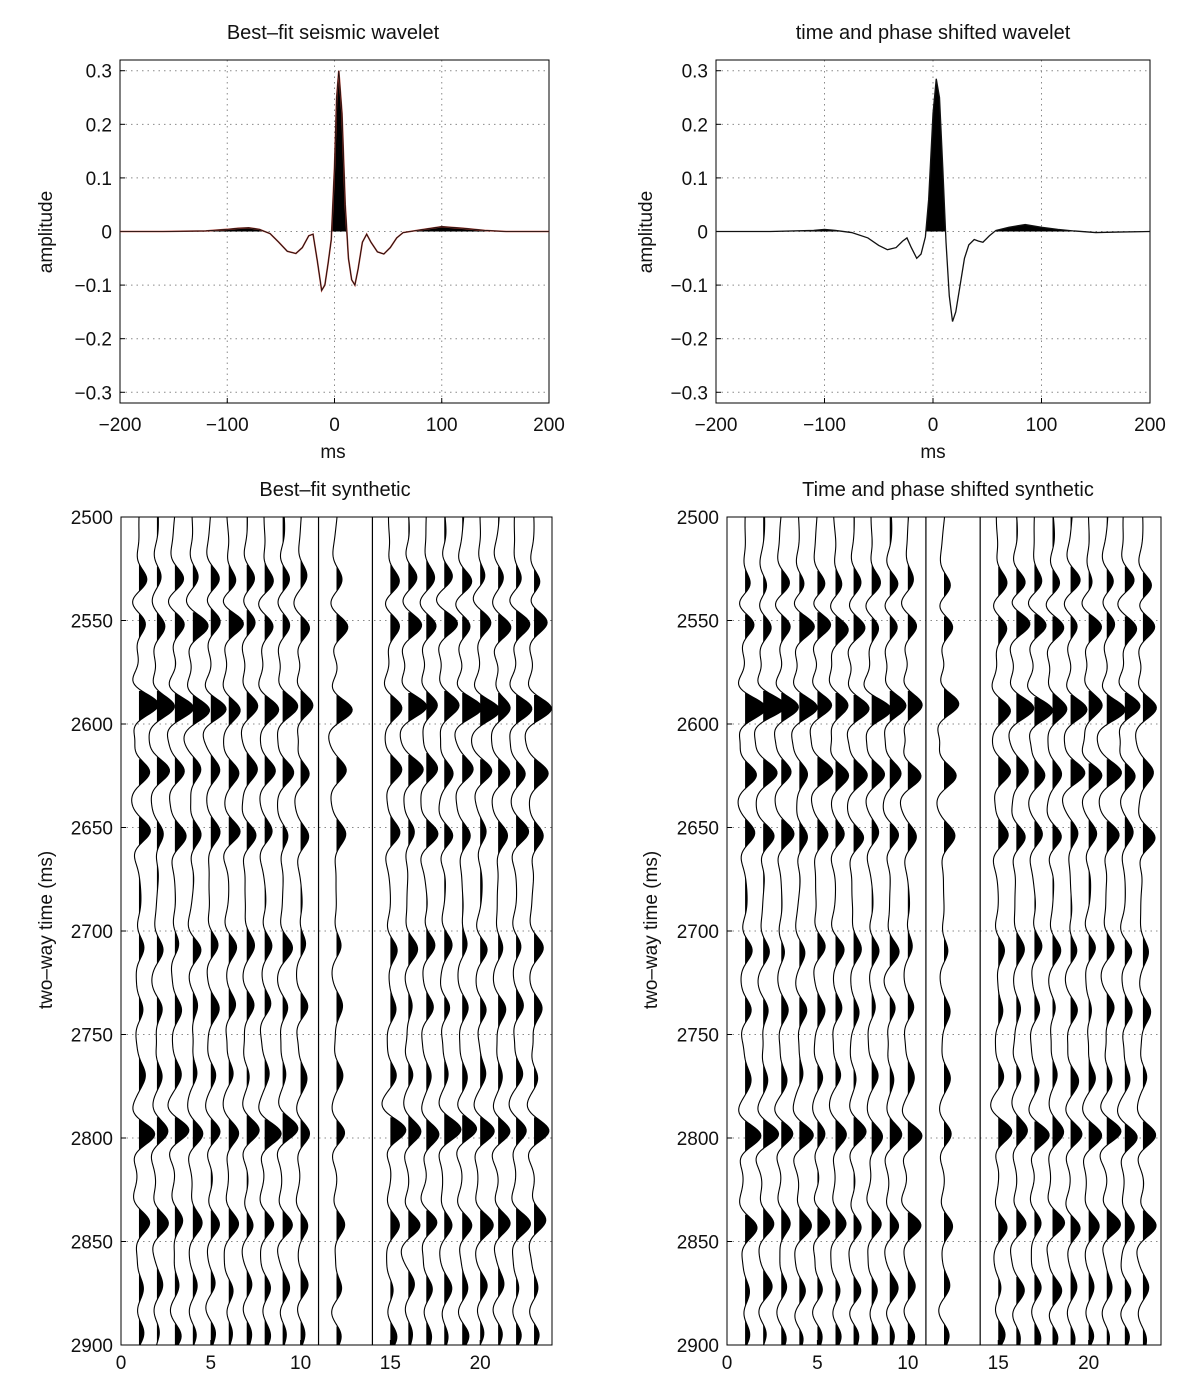 The width and height of the screenshot is (1200, 1400). Describe the element at coordinates (46, 930) in the screenshot. I see `p3-ylabel: two–way time (ms)` at that location.